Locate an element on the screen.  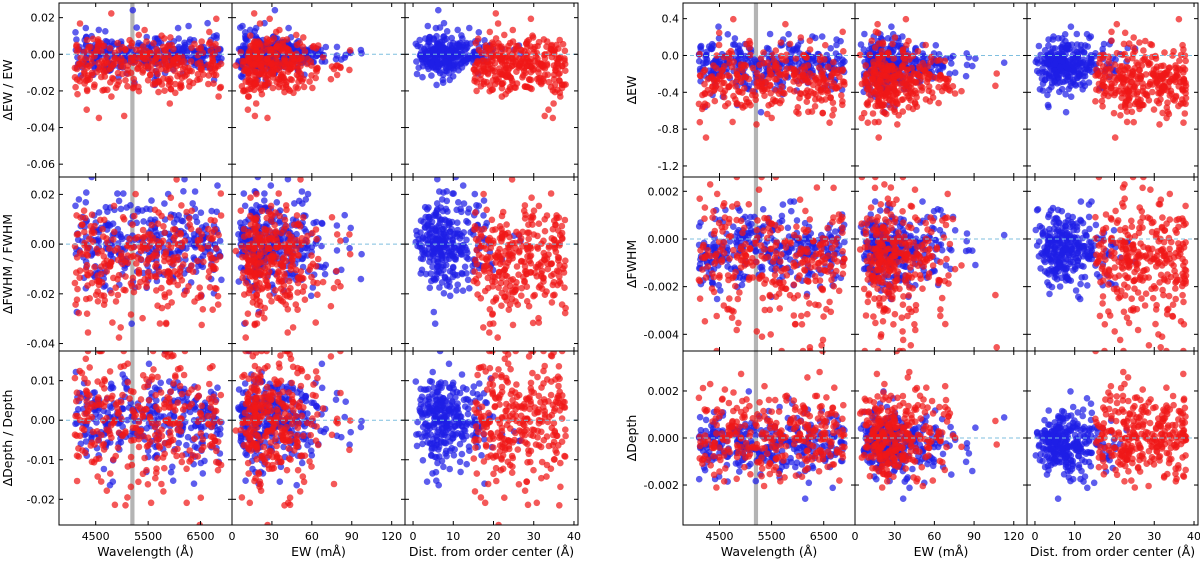
panel-0-r1-c0: -0.04-0.020.000.02 is located at coordinates (130, 264).